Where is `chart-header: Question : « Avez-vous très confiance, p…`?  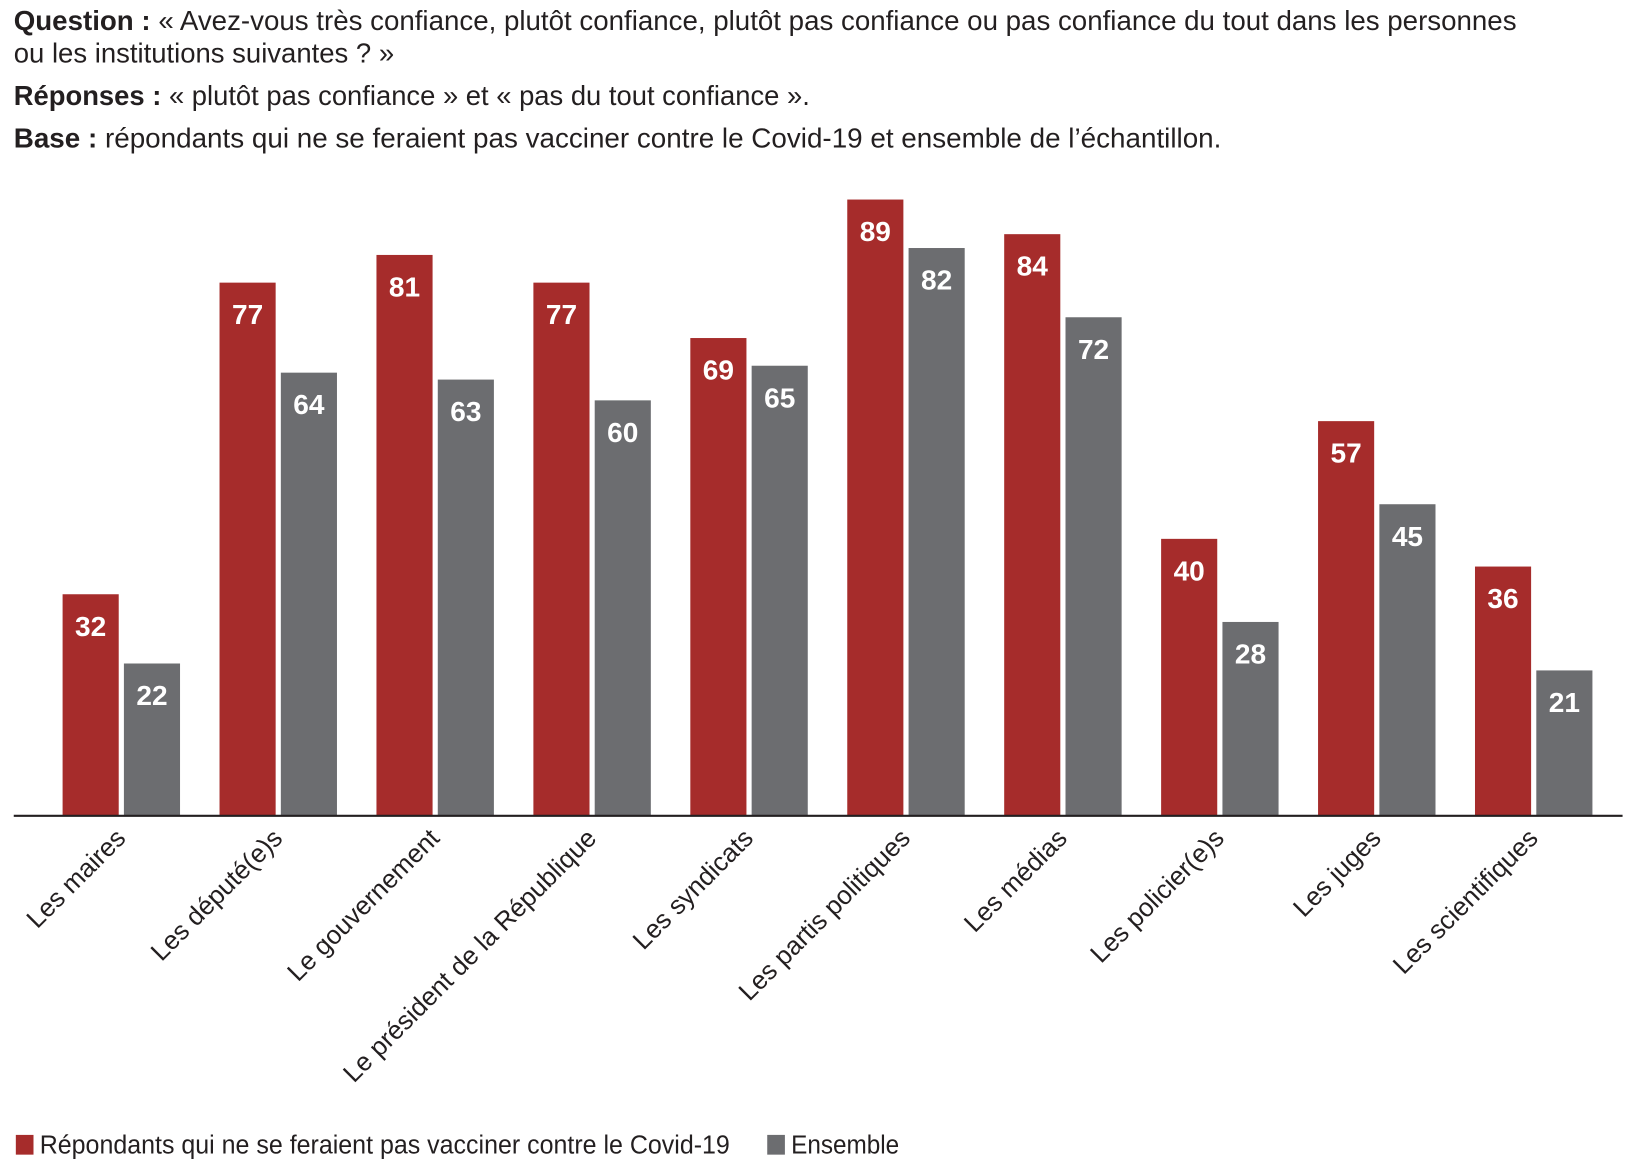
chart-header: Question : « Avez-vous très confiance, p… is located at coordinates (765, 79).